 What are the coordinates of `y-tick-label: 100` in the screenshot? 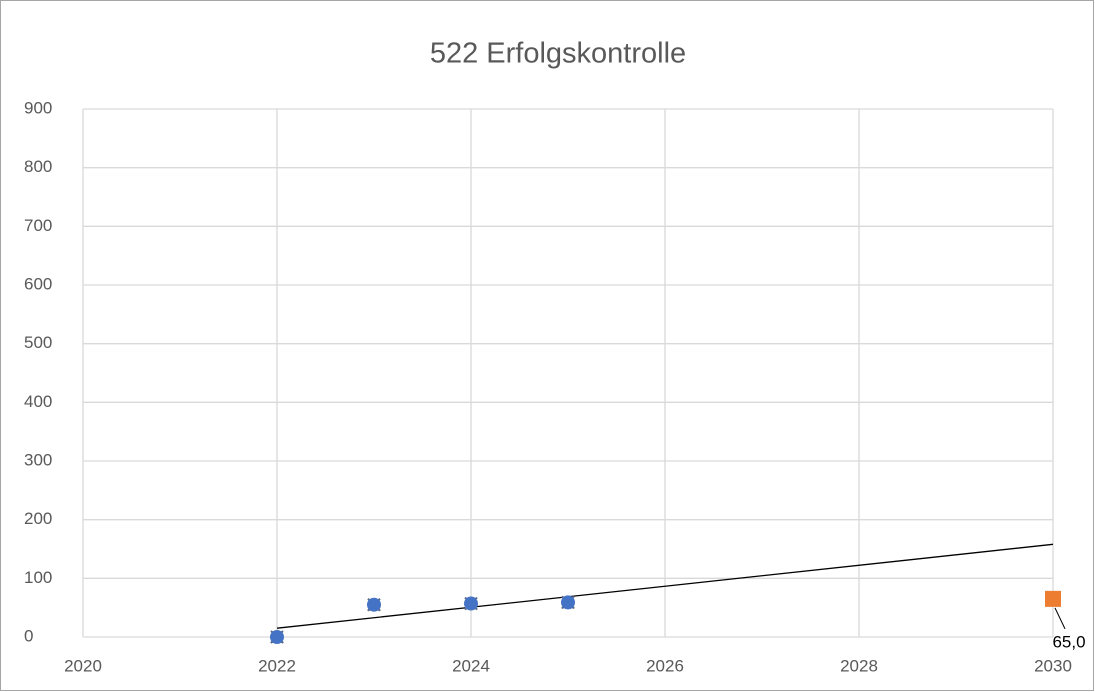 It's located at (38, 577).